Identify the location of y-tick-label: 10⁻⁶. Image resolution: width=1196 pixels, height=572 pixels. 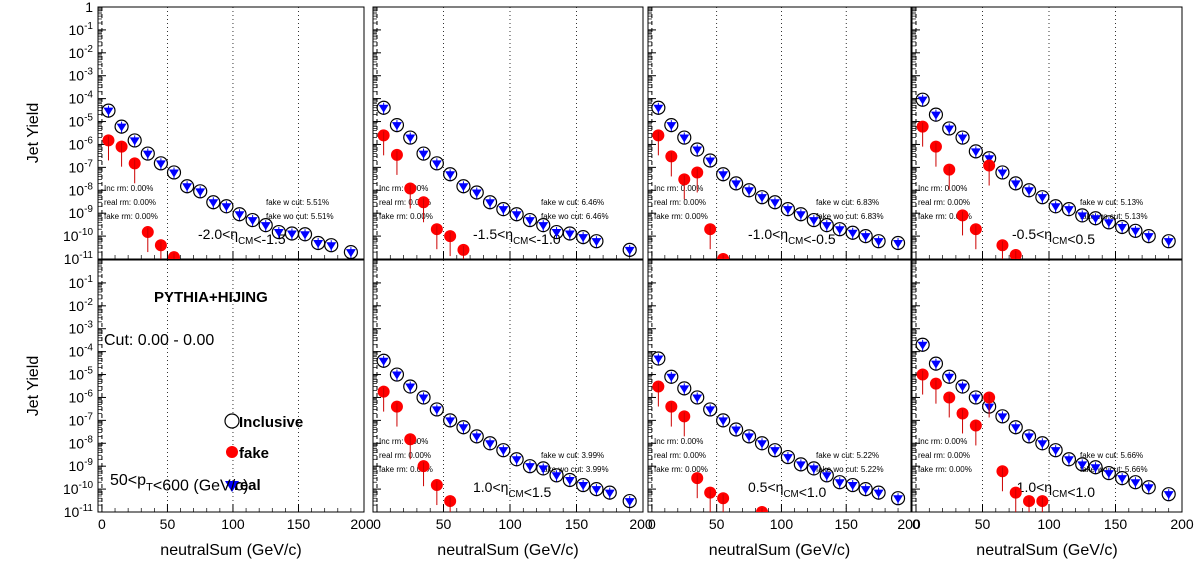
(81, 396).